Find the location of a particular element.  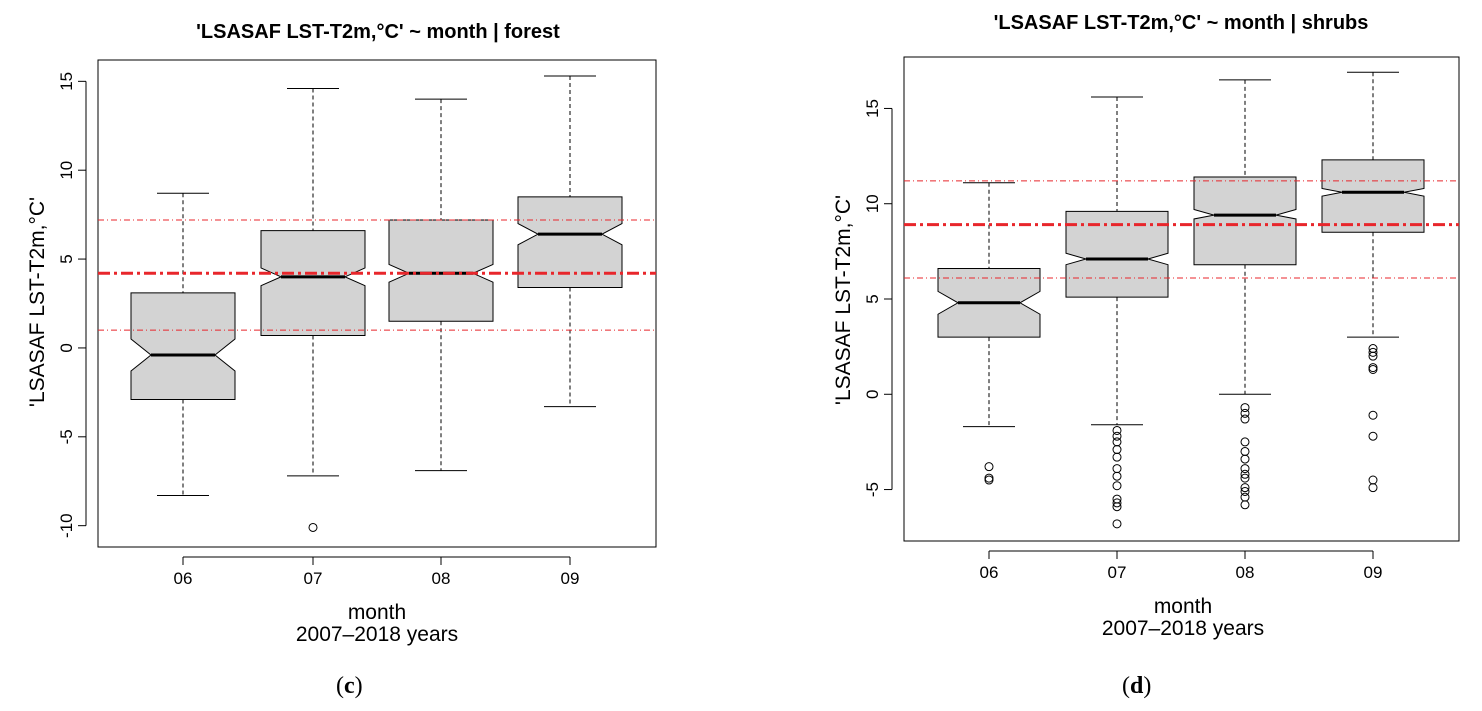

panel-label-letter: c is located at coordinates (349, 686).